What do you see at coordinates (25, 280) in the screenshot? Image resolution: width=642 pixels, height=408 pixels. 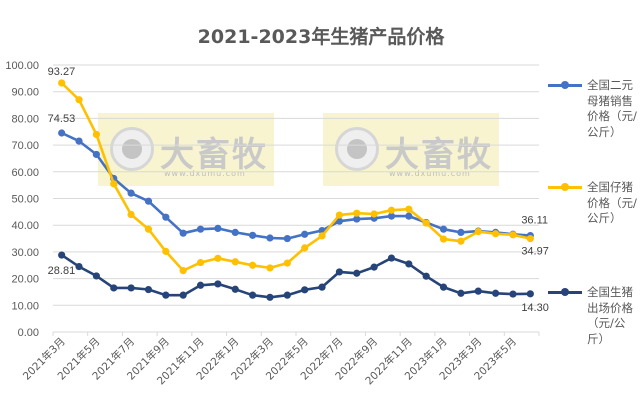 I see `y-tick-label: 20.00` at bounding box center [25, 280].